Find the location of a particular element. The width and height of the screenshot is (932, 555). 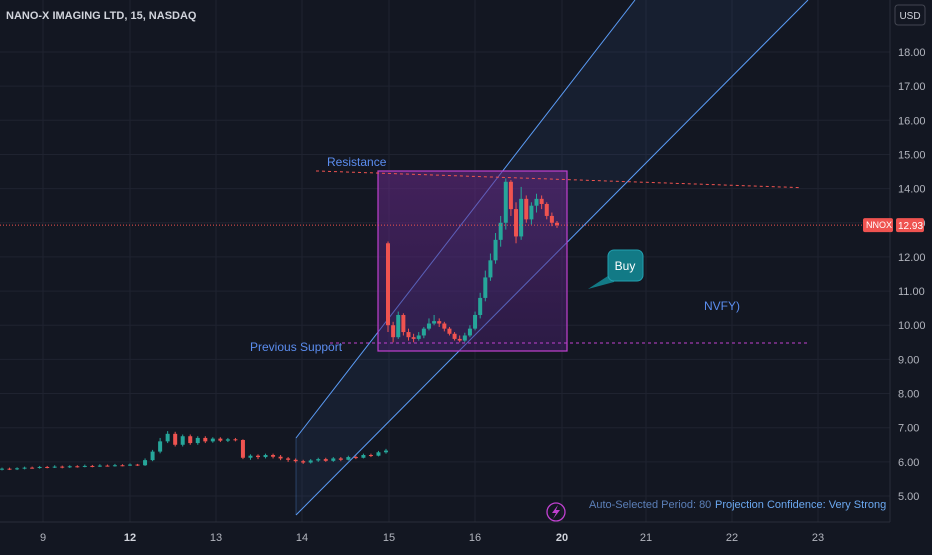

lightning-bolt-icon is located at coordinates (556, 512).